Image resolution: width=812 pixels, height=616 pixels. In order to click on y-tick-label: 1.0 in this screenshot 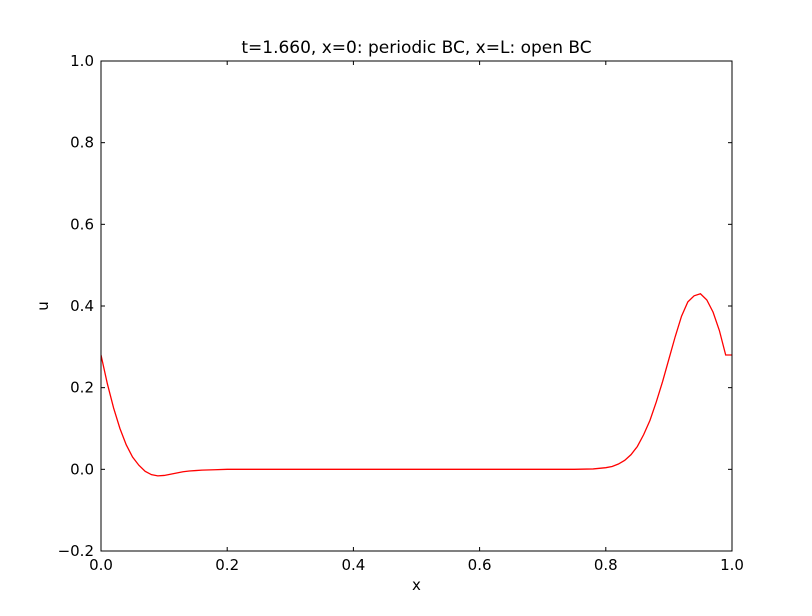, I will do `click(82, 61)`.